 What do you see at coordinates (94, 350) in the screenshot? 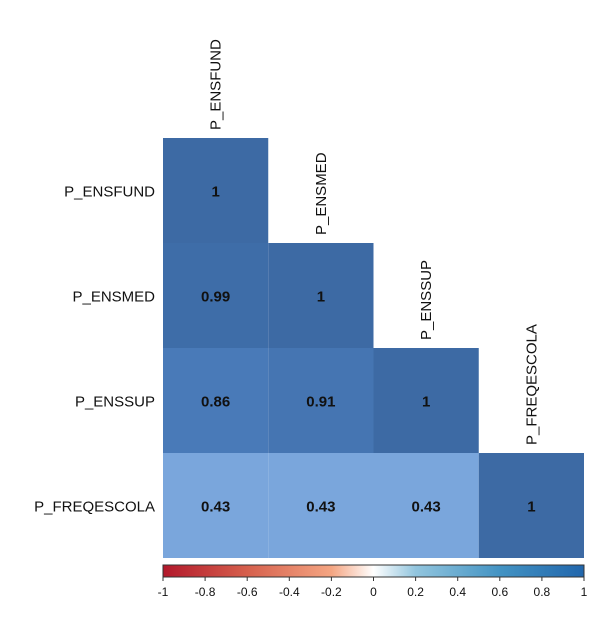
I see `row-labels: P_ENSFUND P_ENSMED P_ENSSUP P_FREQESCOLA` at bounding box center [94, 350].